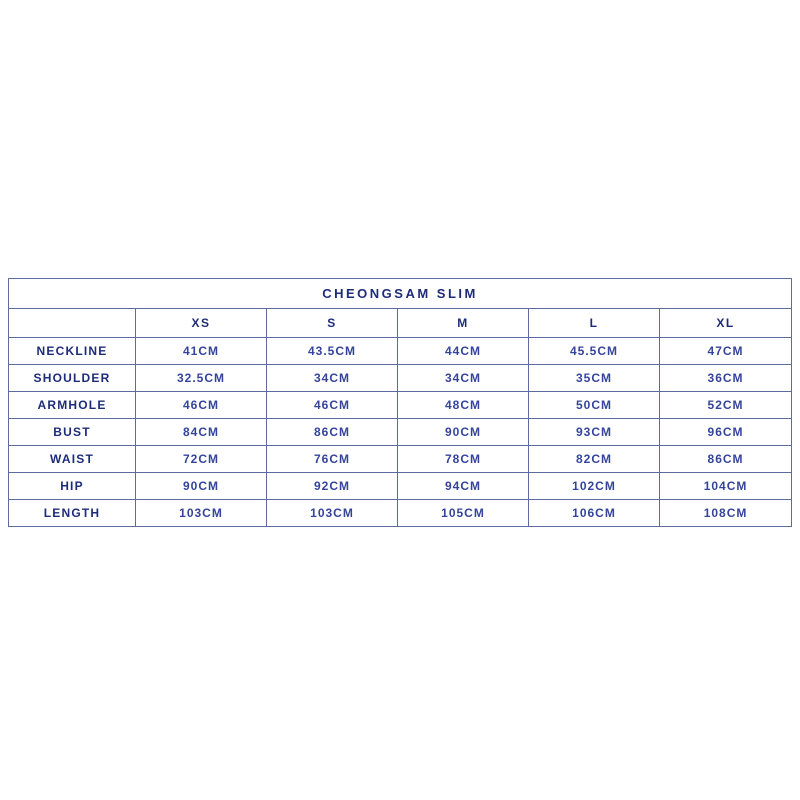 The image size is (800, 800). I want to click on cell-waist-xl: 86CM, so click(725, 459).